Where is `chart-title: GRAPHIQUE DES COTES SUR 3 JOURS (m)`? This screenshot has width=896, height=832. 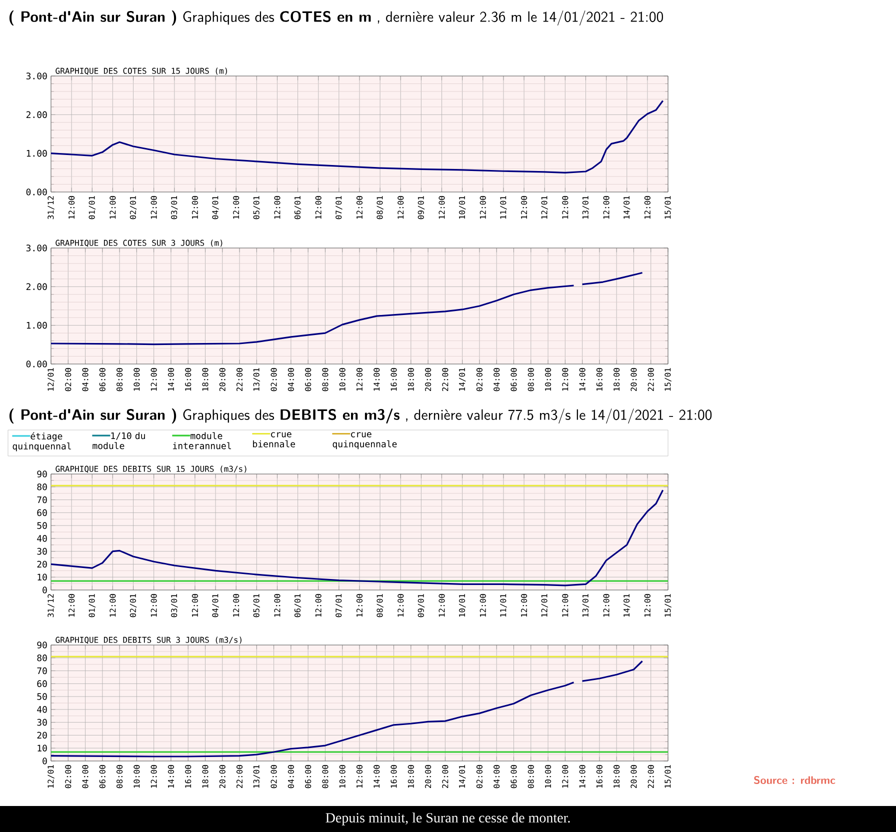
chart-title: GRAPHIQUE DES COTES SUR 3 JOURS (m) is located at coordinates (139, 243).